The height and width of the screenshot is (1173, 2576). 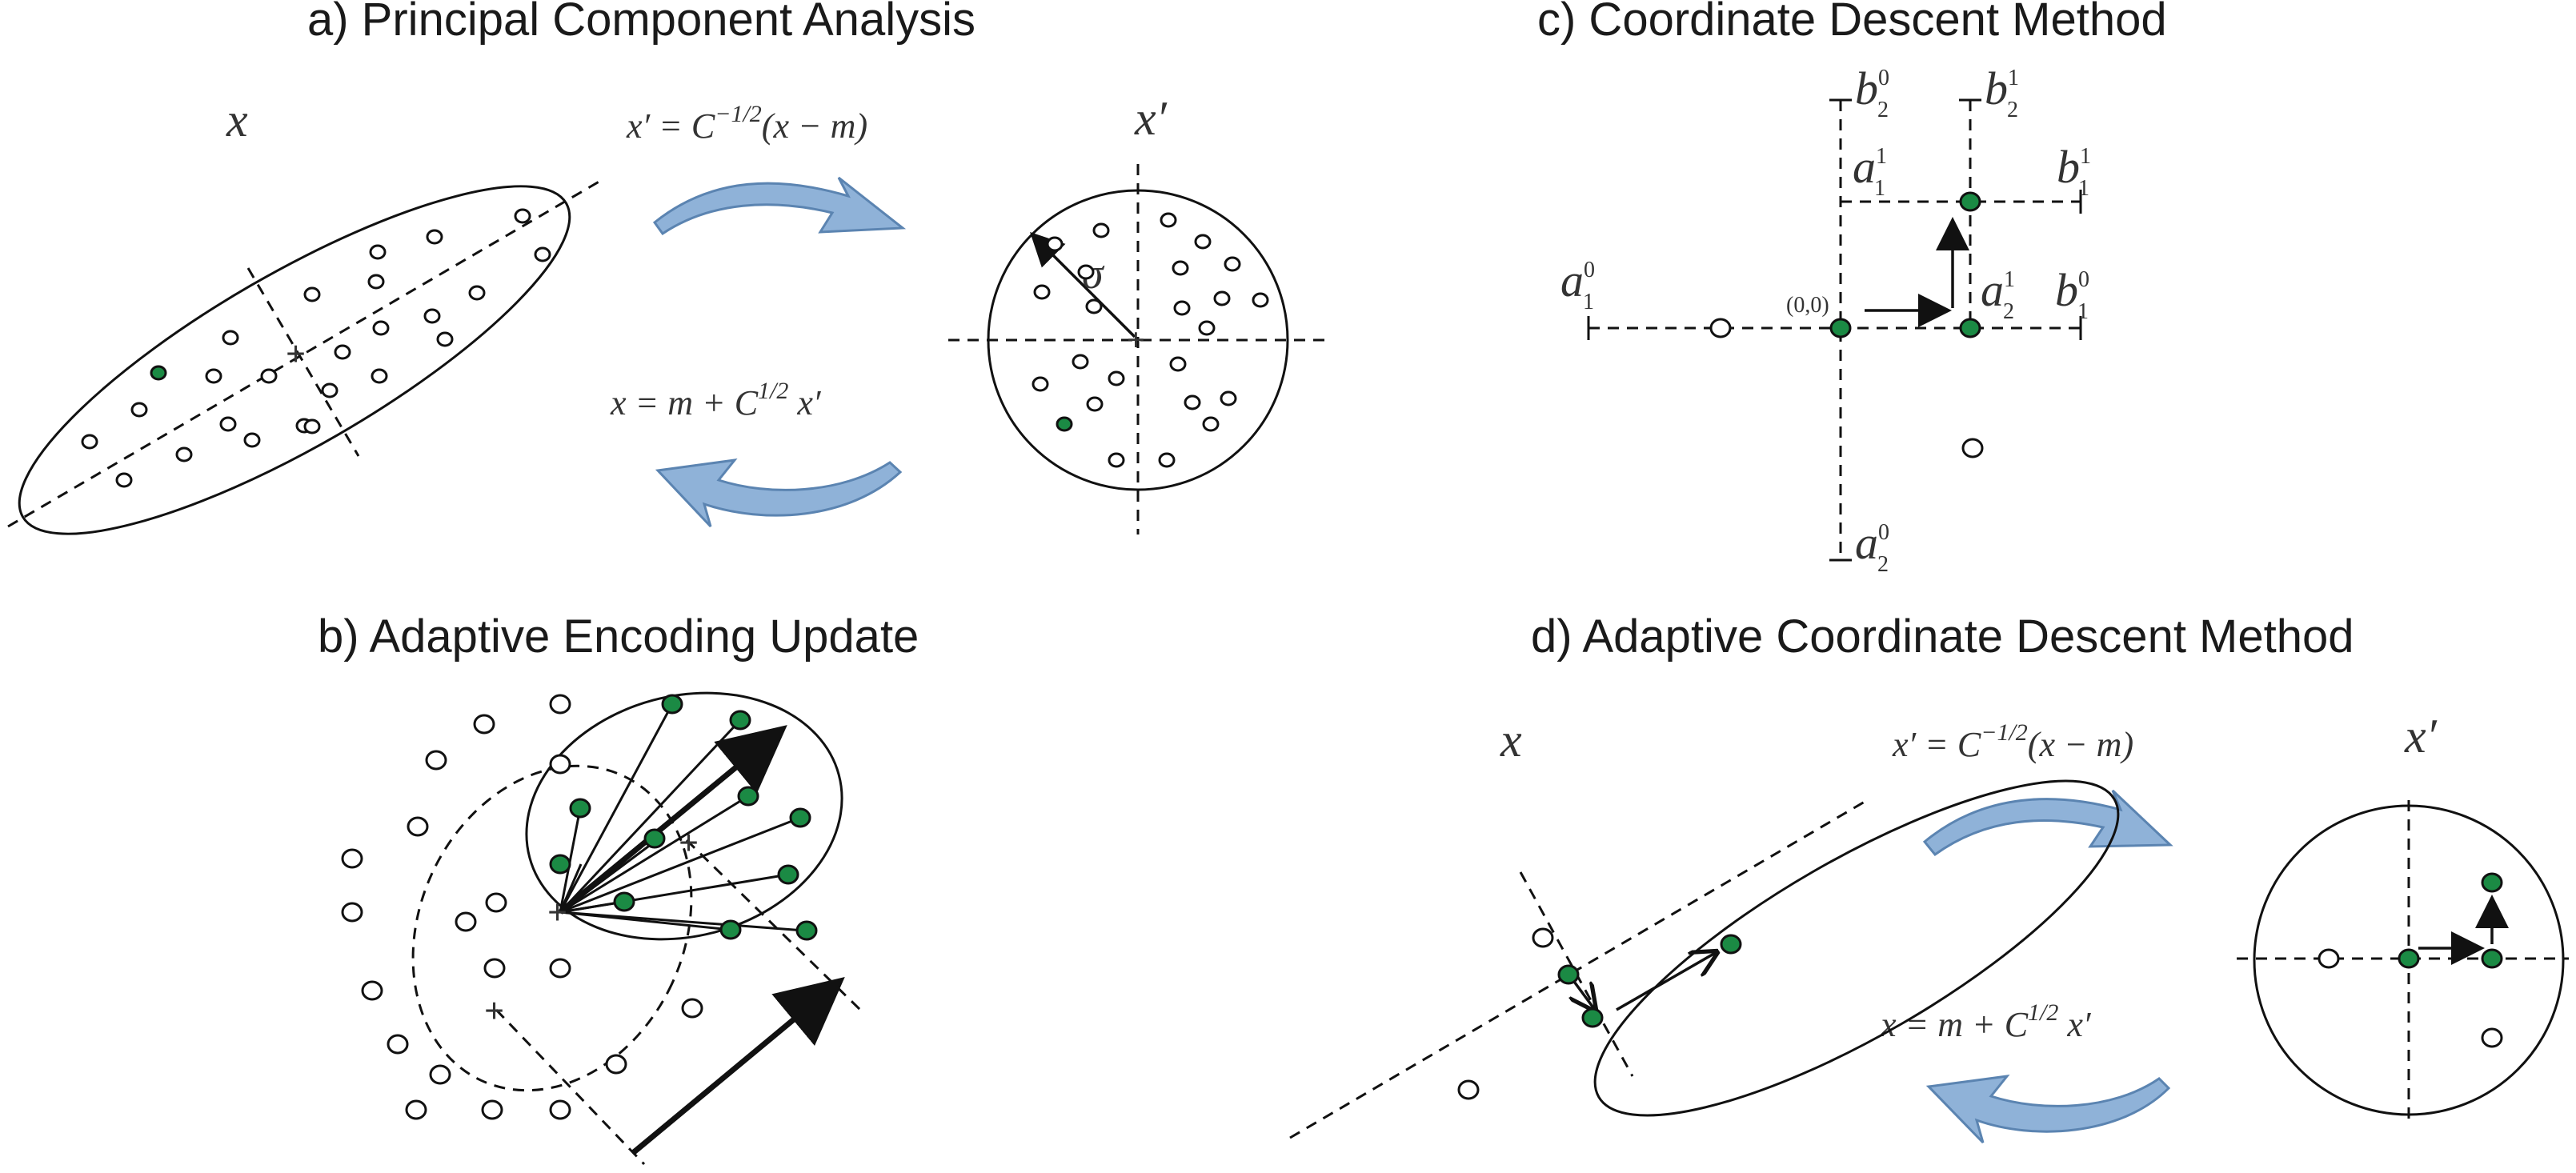 What do you see at coordinates (716, 400) in the screenshot?
I see `panel-a-backward-formula: x = m + C1/2 x′` at bounding box center [716, 400].